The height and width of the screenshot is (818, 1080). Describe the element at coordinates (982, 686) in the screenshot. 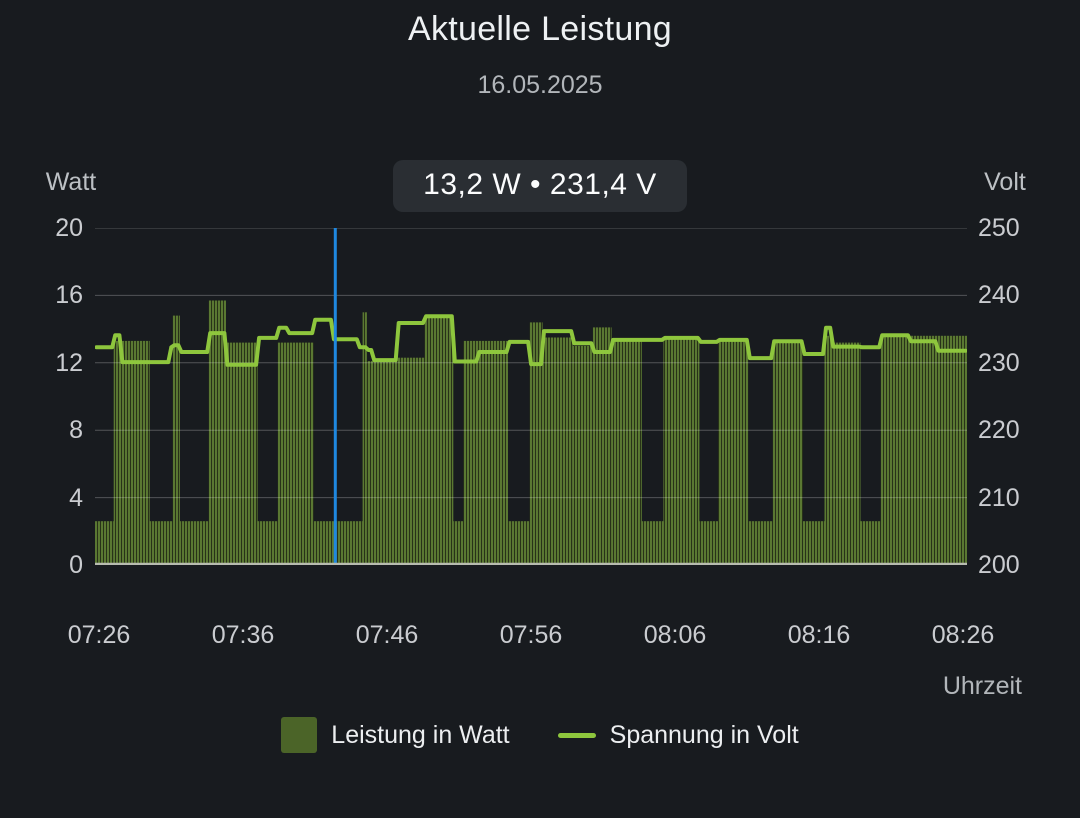

I see `x-axis-title: Uhrzeit` at that location.